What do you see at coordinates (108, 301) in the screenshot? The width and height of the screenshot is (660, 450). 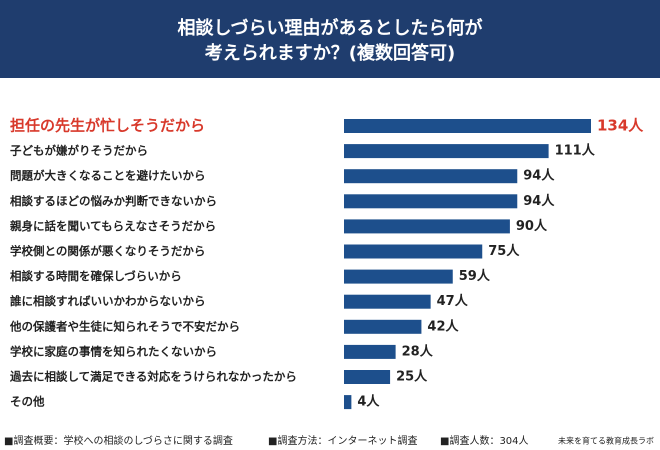 I see `category-label: 誰に相談すればいいかわからないから` at bounding box center [108, 301].